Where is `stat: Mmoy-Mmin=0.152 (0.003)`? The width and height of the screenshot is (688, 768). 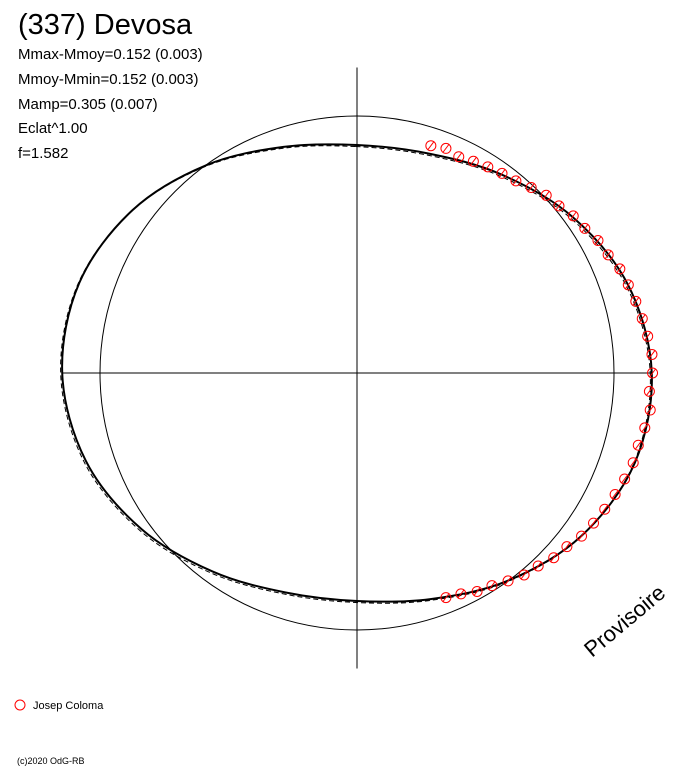
stat: Mmoy-Mmin=0.152 (0.003) is located at coordinates (108, 79).